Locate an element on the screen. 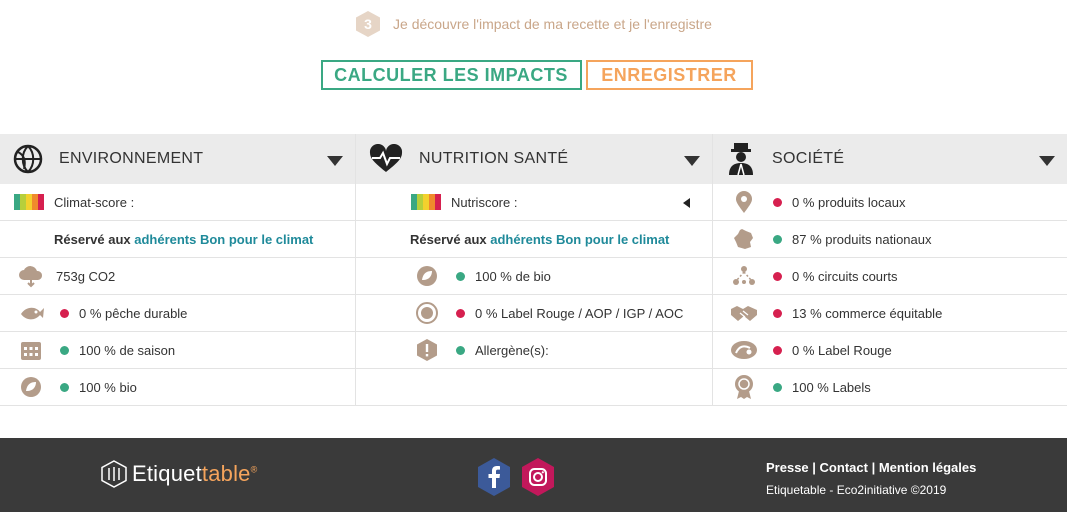  nutri-bio-row: 100 % de bio is located at coordinates (534, 276).